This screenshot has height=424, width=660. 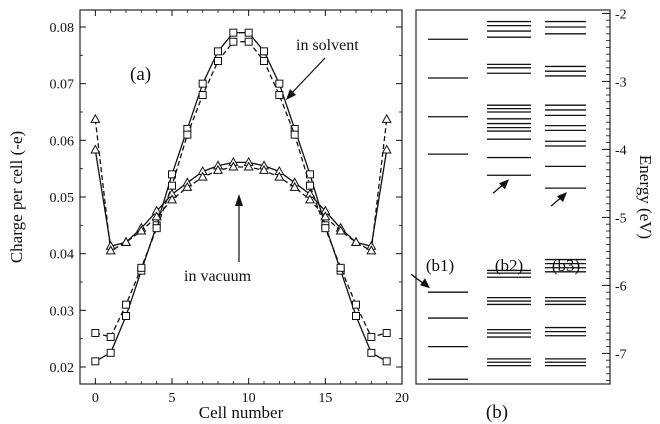 I want to click on y-tick-label: 0.08, so click(x=62, y=28).